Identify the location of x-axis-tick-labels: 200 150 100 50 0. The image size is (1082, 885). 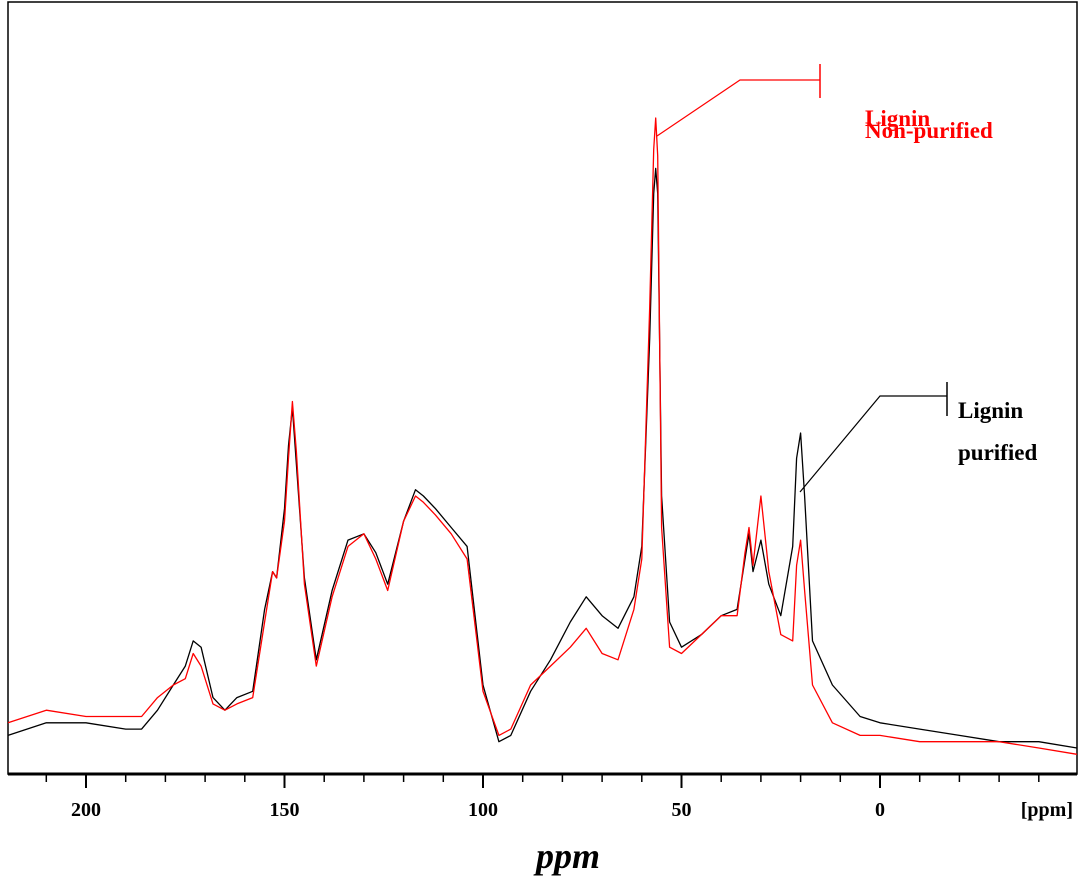
(478, 810).